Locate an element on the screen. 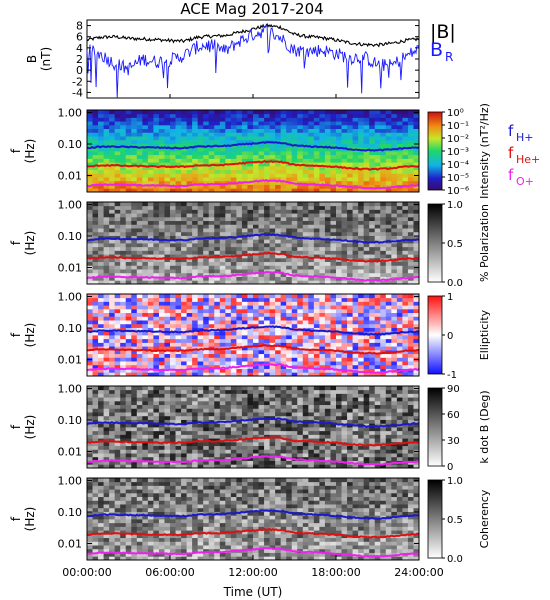 This screenshot has height=600, width=550. freq-ylabel-top: f is located at coordinates (16, 150).